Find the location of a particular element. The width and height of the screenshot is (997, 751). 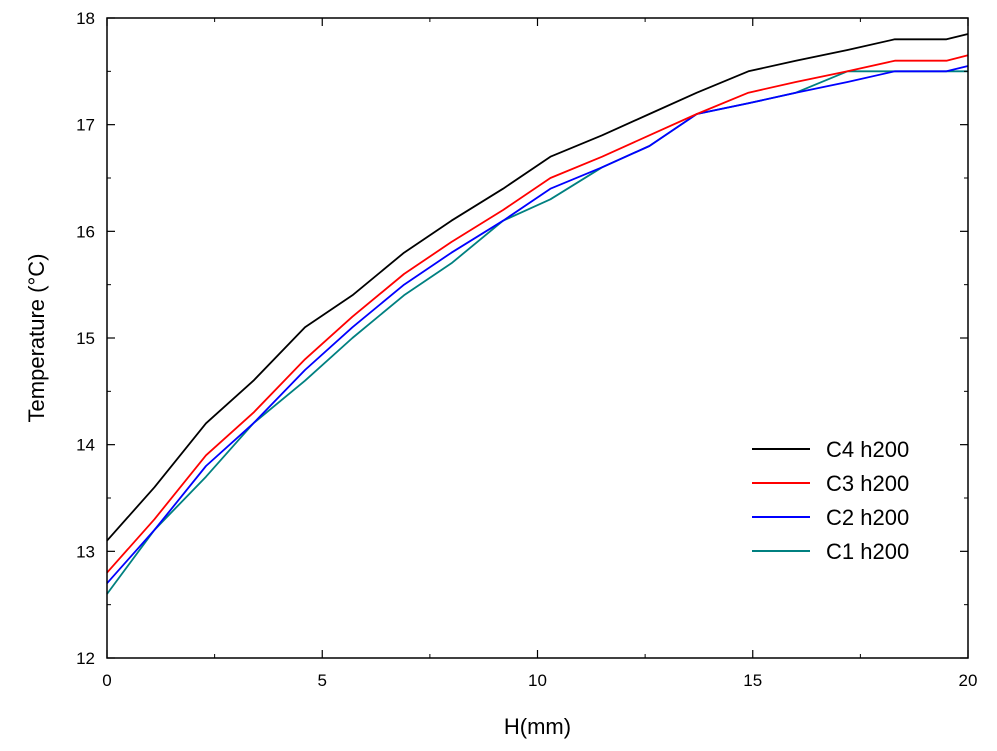

y-tick-label: 12 is located at coordinates (85, 658).